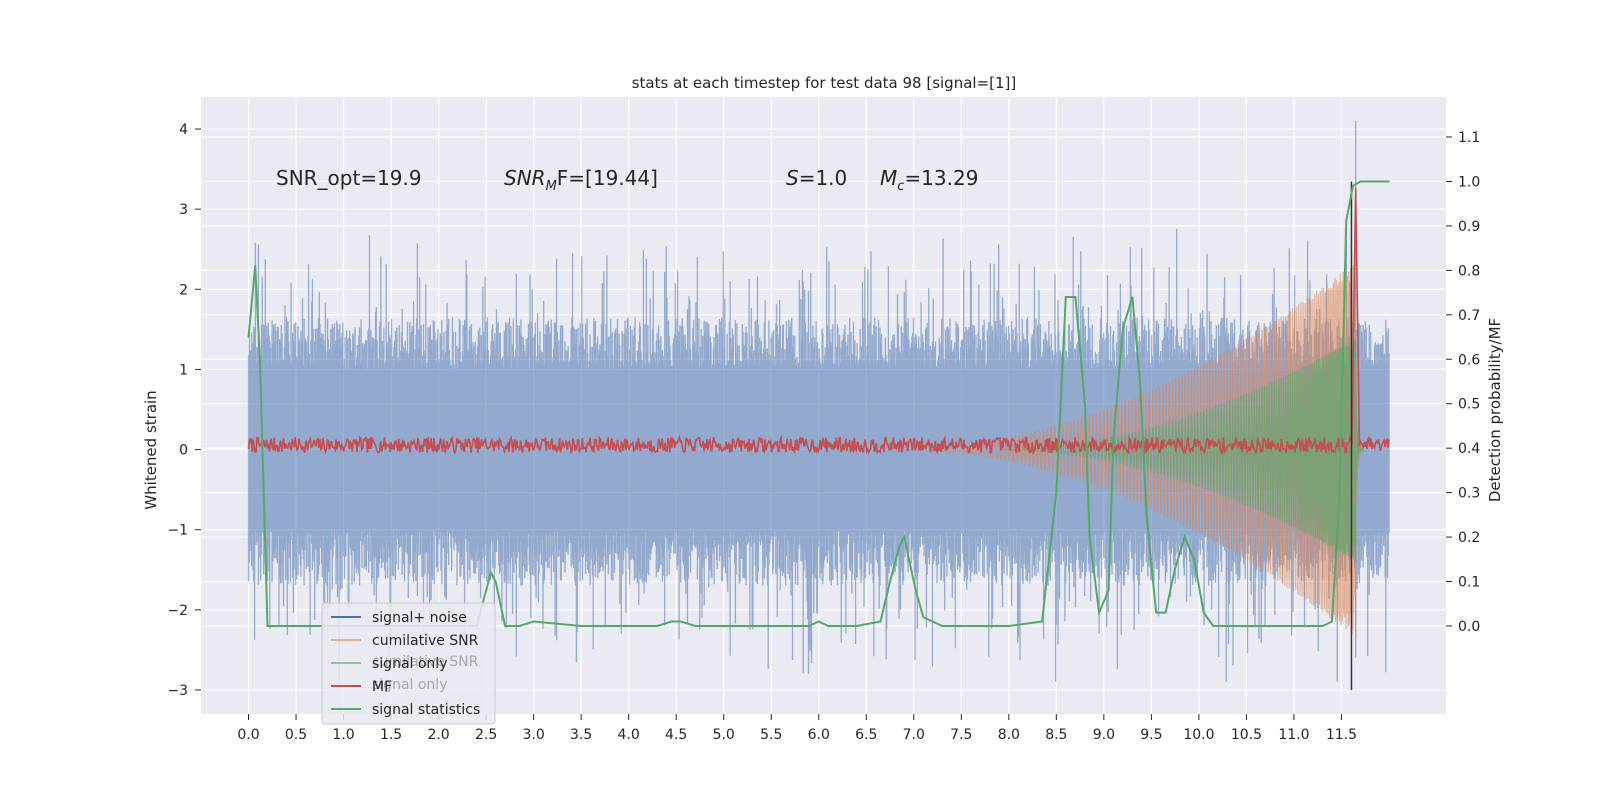  I want to click on y-tick-label: 1, so click(183, 370).